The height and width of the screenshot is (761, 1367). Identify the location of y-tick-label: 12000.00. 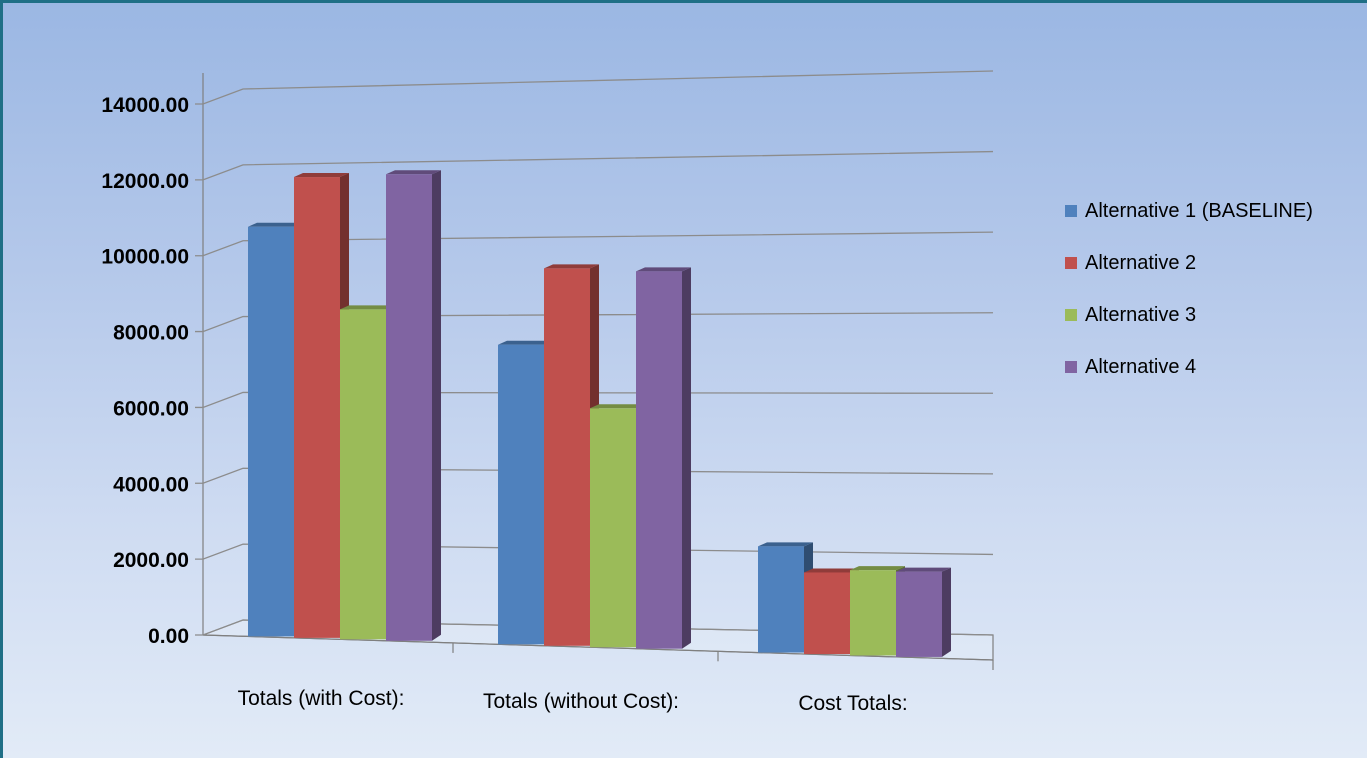
(145, 181).